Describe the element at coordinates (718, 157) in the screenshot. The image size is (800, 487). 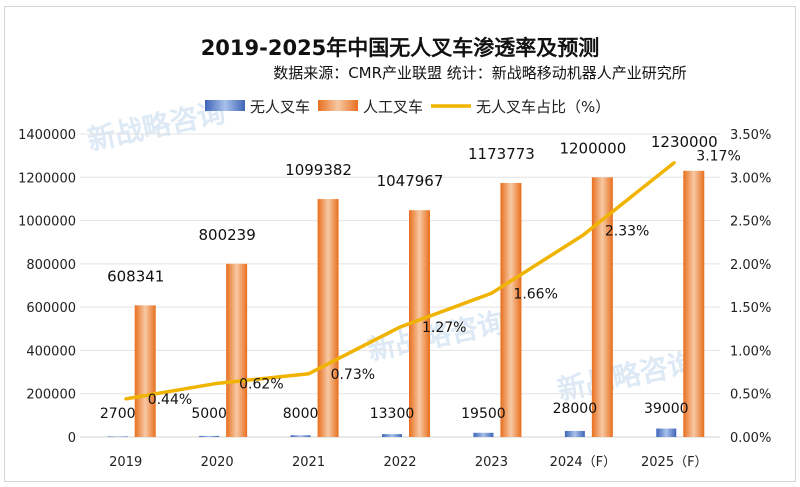
I see `line-label: 3.17%` at that location.